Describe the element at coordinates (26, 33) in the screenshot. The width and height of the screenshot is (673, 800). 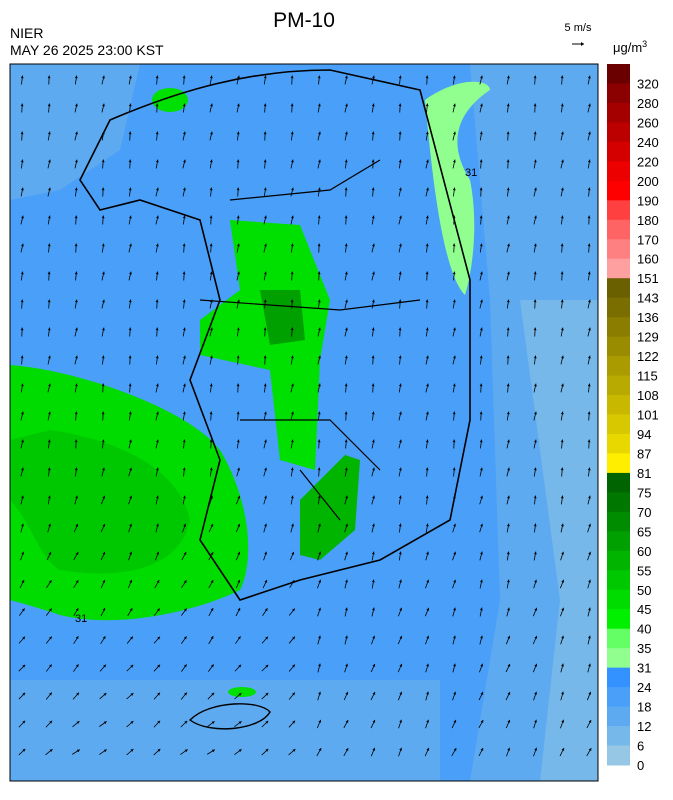
I see `agency: NIER` at that location.